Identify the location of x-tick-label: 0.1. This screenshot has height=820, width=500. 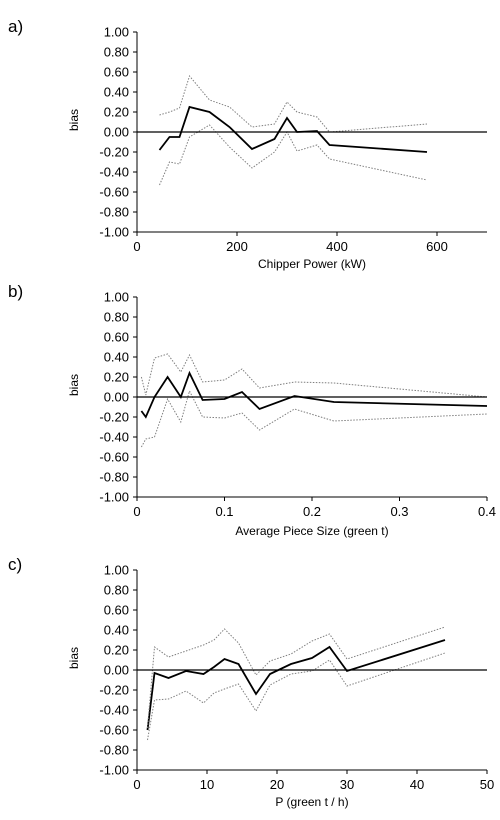
(224, 511).